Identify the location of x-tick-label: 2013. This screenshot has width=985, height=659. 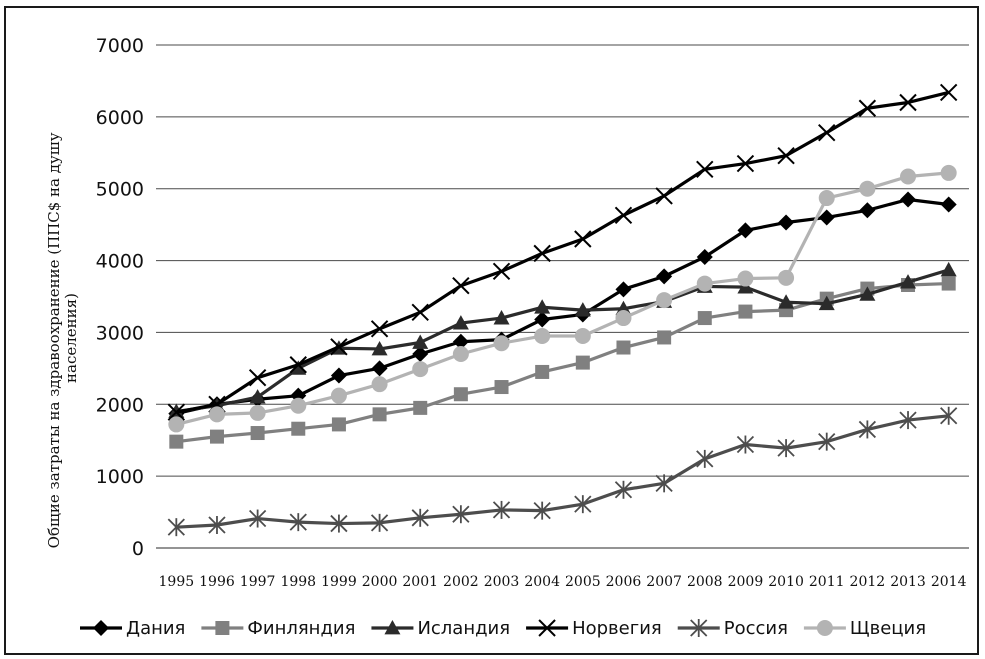
(908, 582).